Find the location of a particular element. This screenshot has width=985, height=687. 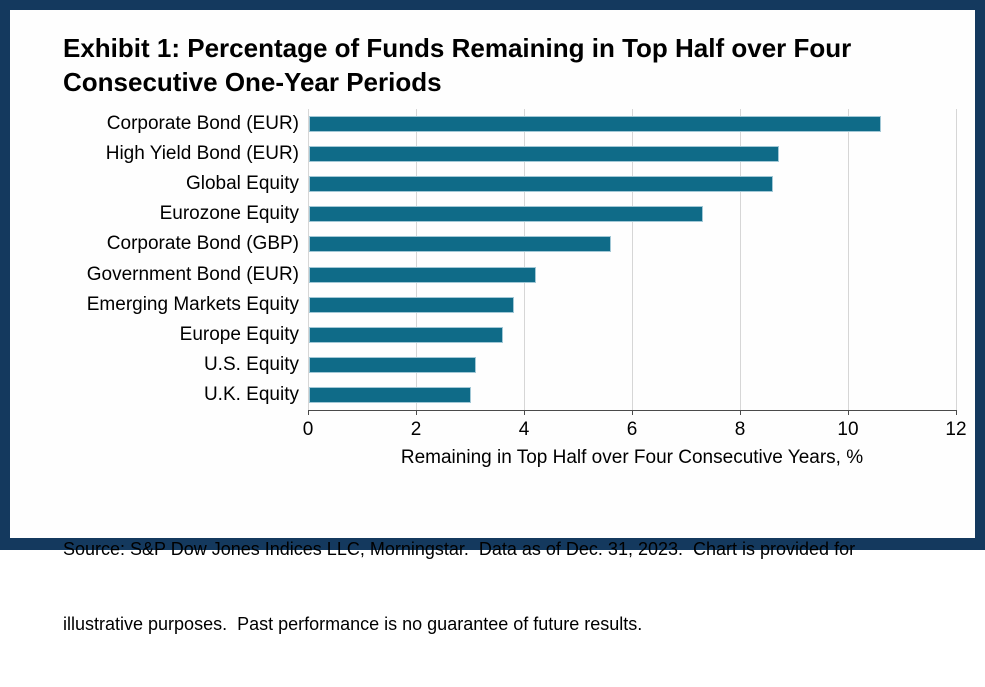

x-tick-label: 0 is located at coordinates (308, 429).